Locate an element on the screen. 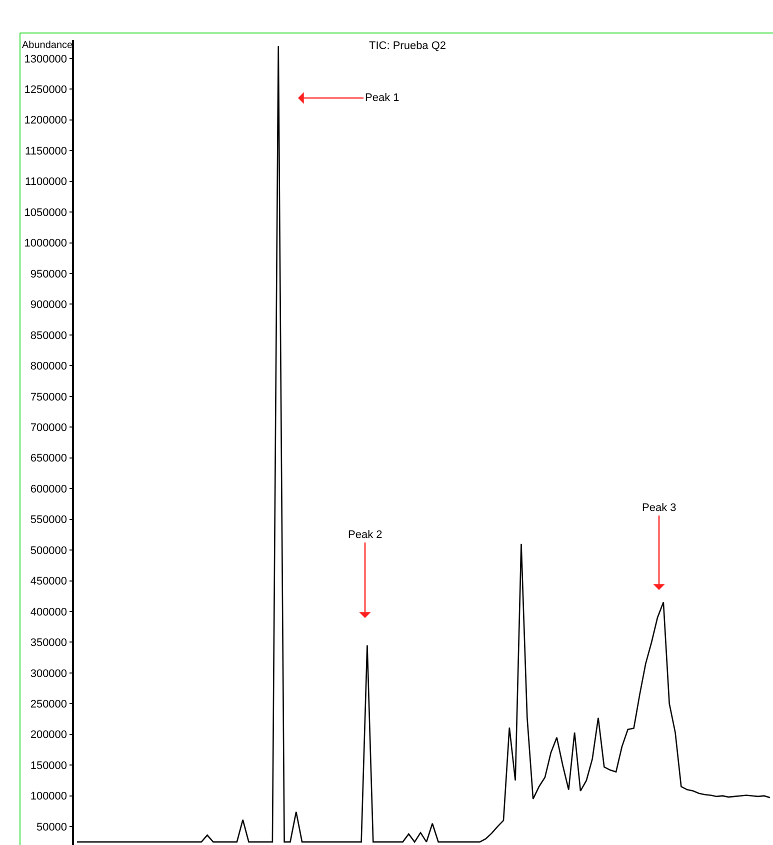 The height and width of the screenshot is (845, 773). y-tick-label: 500000 is located at coordinates (49, 550).